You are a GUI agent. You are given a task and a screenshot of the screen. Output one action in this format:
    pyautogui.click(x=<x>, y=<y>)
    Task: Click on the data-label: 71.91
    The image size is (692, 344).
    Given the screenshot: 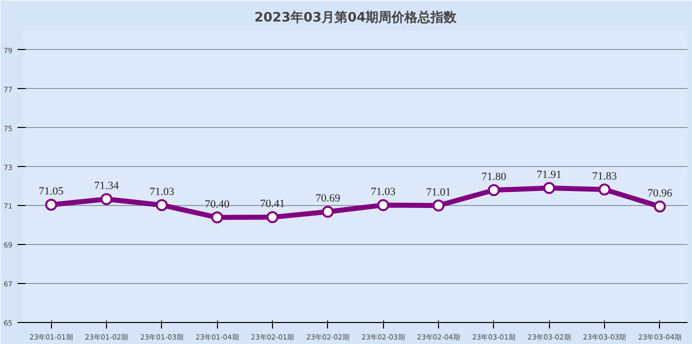 What is the action you would take?
    pyautogui.click(x=549, y=174)
    